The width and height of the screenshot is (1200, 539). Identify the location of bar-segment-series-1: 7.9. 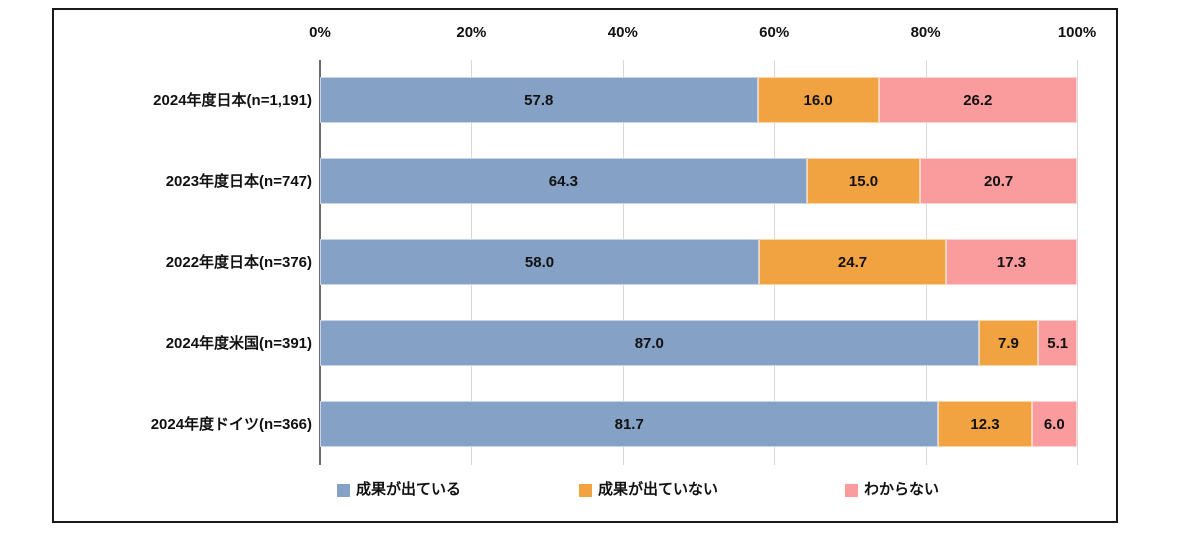
(1008, 343).